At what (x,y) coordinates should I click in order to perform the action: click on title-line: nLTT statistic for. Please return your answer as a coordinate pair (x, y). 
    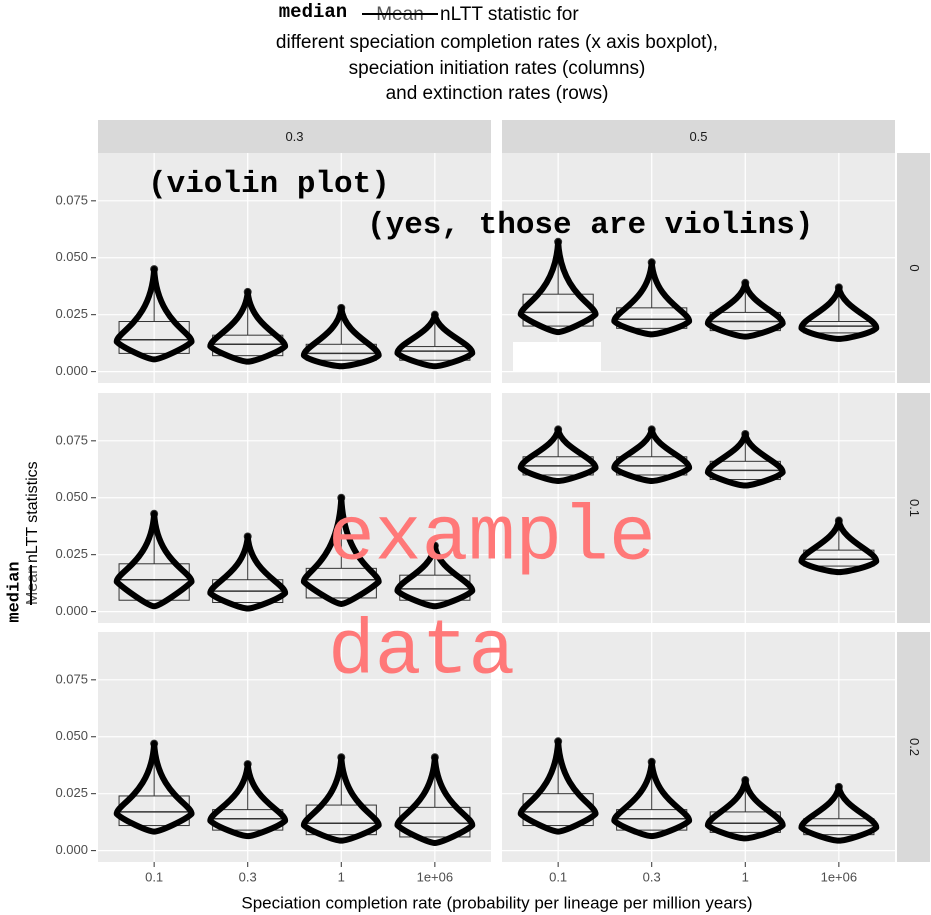
    Looking at the image, I should click on (509, 14).